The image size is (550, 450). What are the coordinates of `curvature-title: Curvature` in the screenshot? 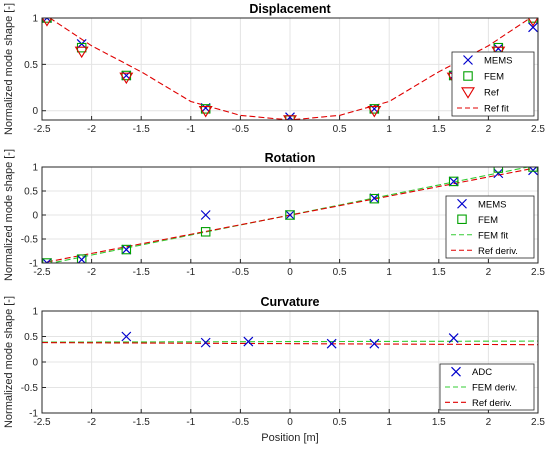 It's located at (289, 302).